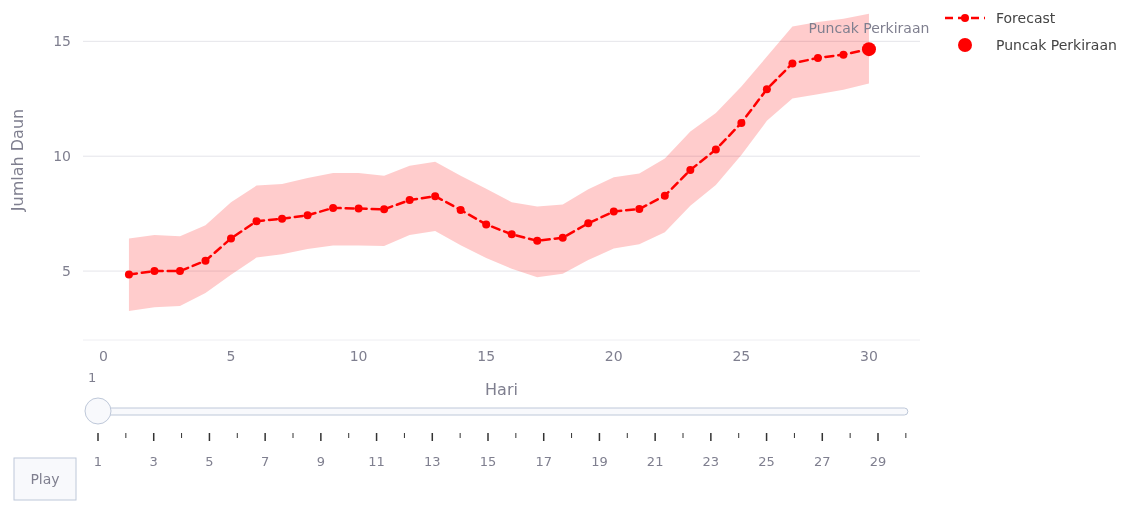 The height and width of the screenshot is (506, 1128). Describe the element at coordinates (98, 461) in the screenshot. I see `x2-tick-label: 1` at that location.